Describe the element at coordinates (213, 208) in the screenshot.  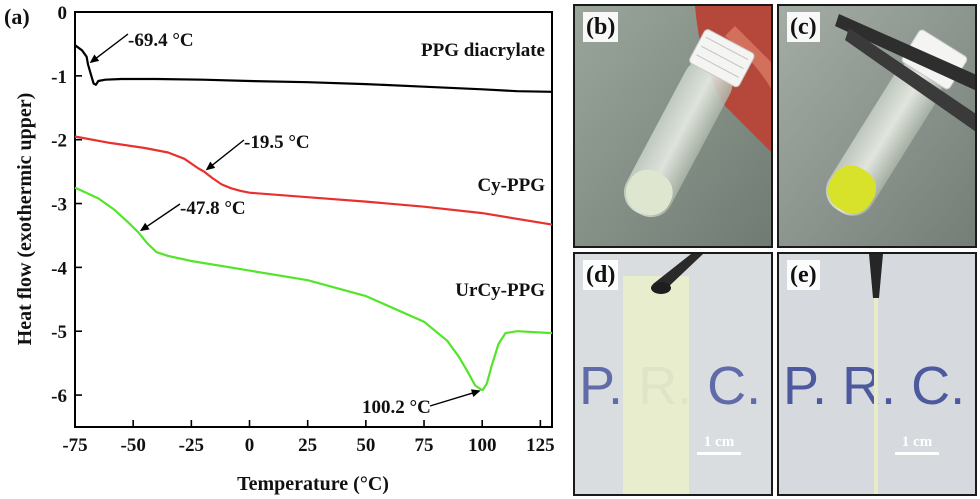
I see `annotation-label-2: -47.8 °C` at that location.